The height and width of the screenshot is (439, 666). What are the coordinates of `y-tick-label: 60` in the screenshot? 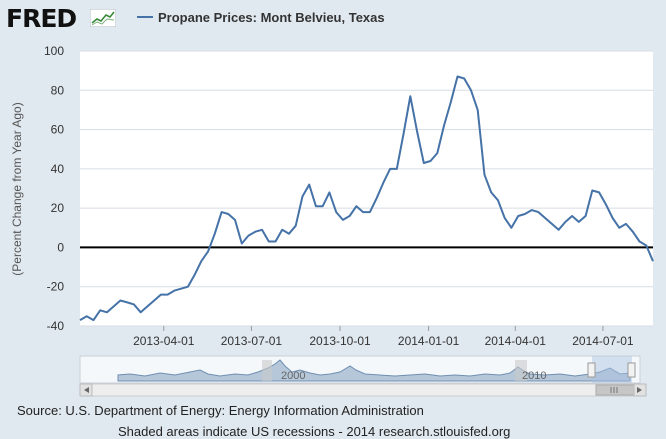 It's located at (58, 130).